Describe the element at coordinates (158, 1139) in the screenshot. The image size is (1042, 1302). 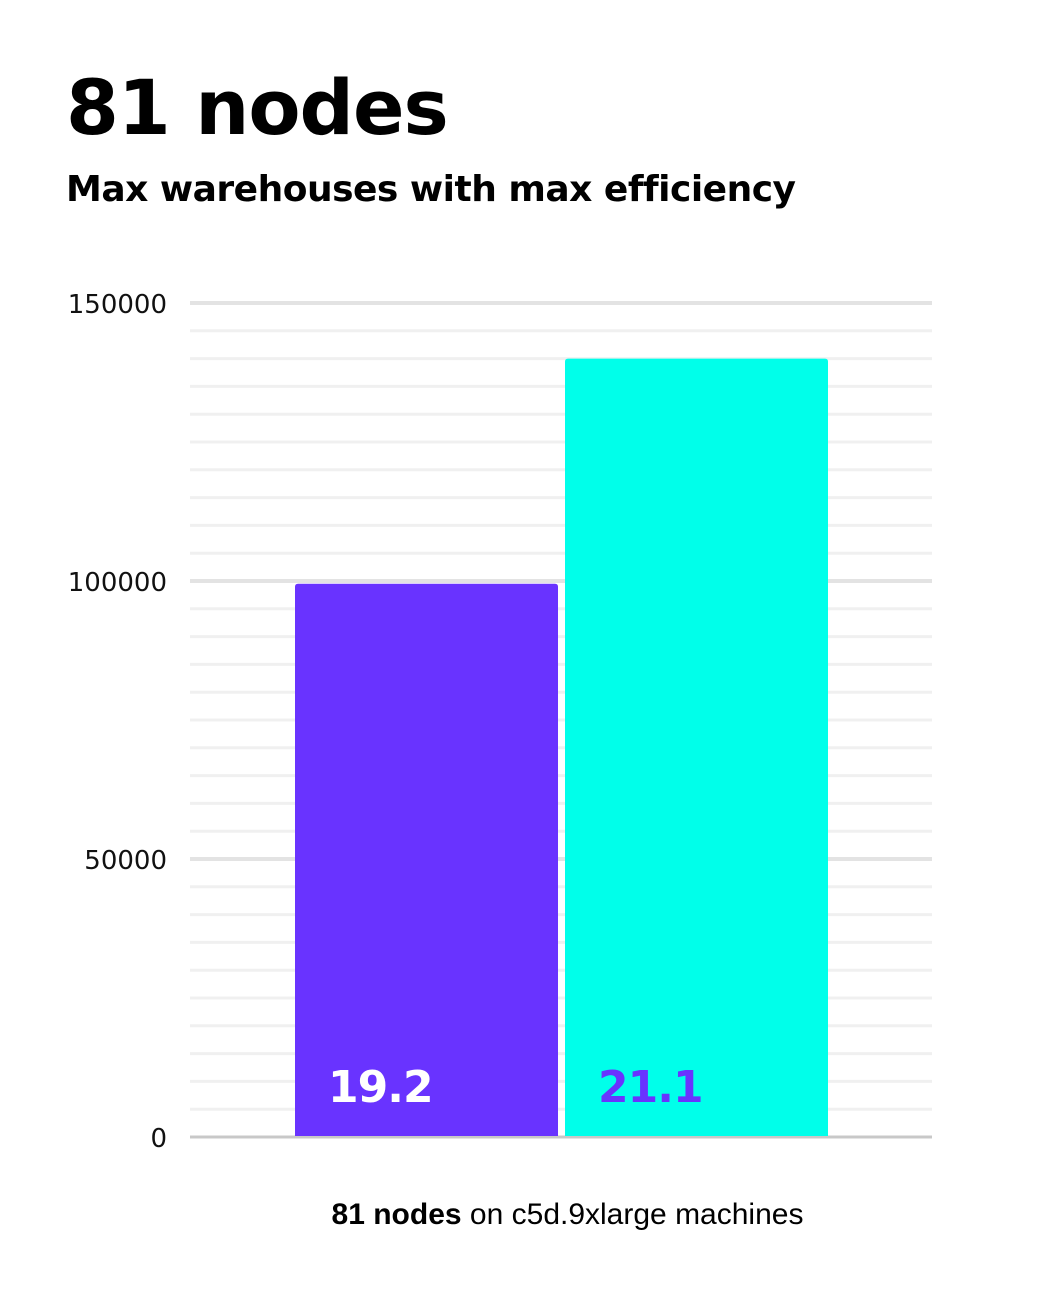
I see `y-tick-label: 0` at that location.